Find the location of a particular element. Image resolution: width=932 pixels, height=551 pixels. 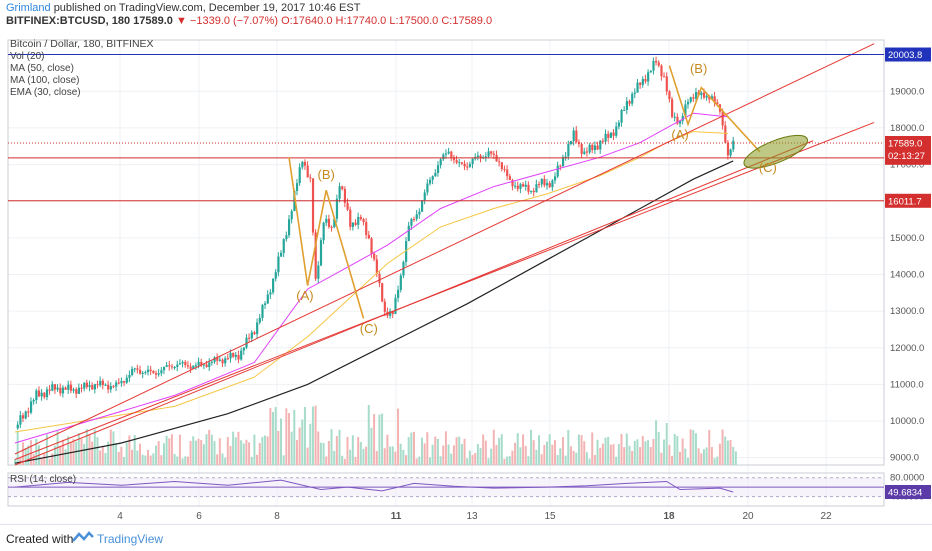

down-arrow-icon: ▼ is located at coordinates (181, 21).